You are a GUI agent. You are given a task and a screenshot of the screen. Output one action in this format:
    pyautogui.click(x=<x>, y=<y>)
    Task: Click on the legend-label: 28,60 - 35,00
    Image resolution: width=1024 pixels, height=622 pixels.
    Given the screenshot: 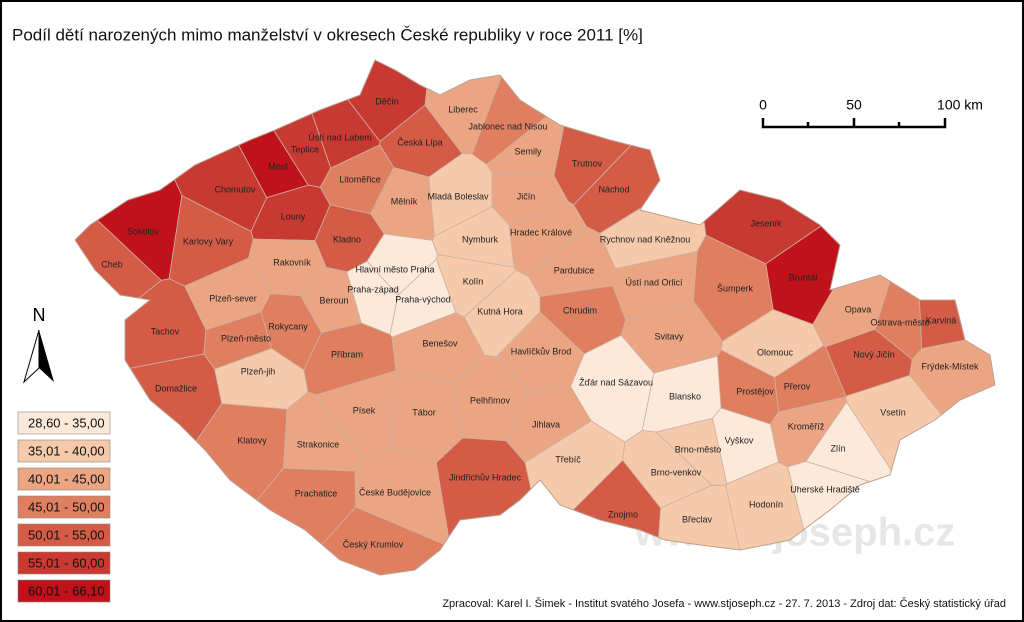 What is the action you would take?
    pyautogui.click(x=66, y=422)
    